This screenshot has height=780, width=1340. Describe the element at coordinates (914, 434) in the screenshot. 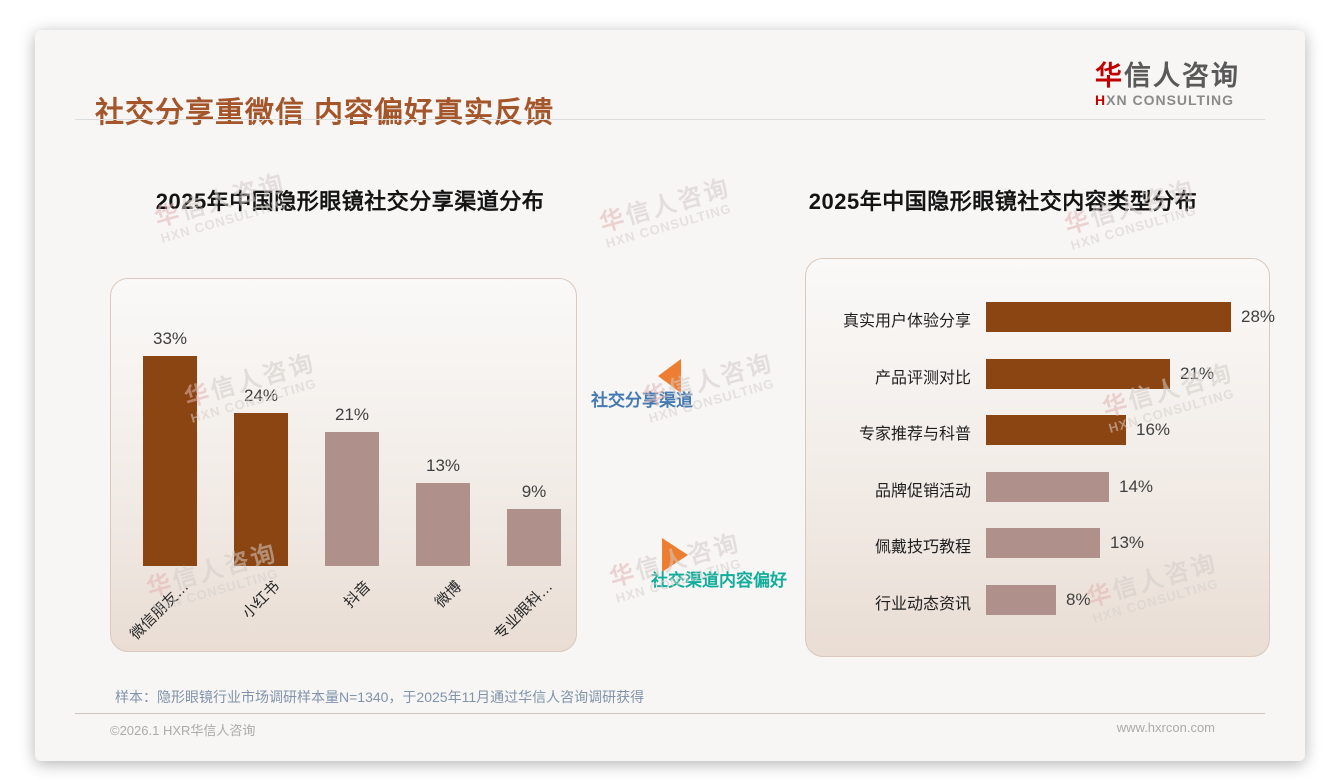

I see `hbar-category-label: 专家推荐与科普` at that location.